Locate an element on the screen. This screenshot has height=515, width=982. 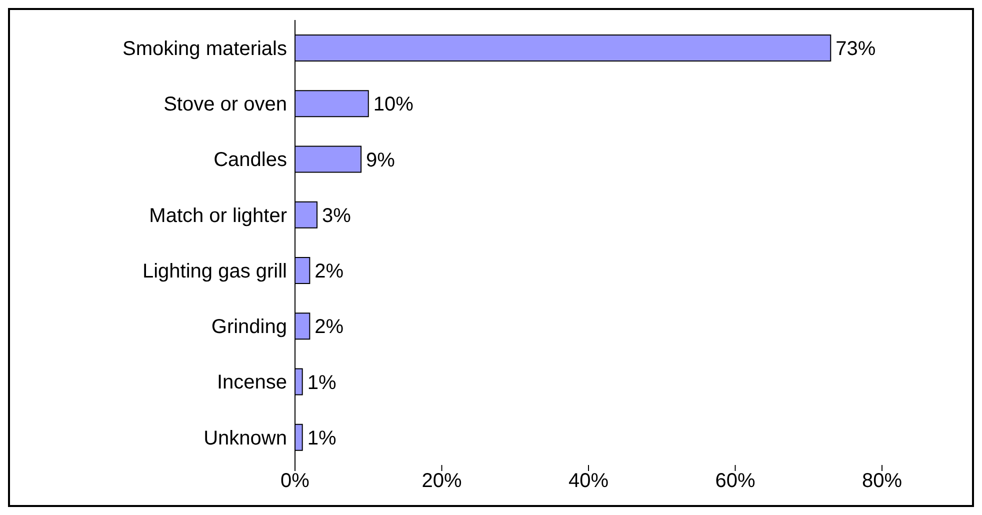
y-tick-label: Match or lighter is located at coordinates (218, 215).